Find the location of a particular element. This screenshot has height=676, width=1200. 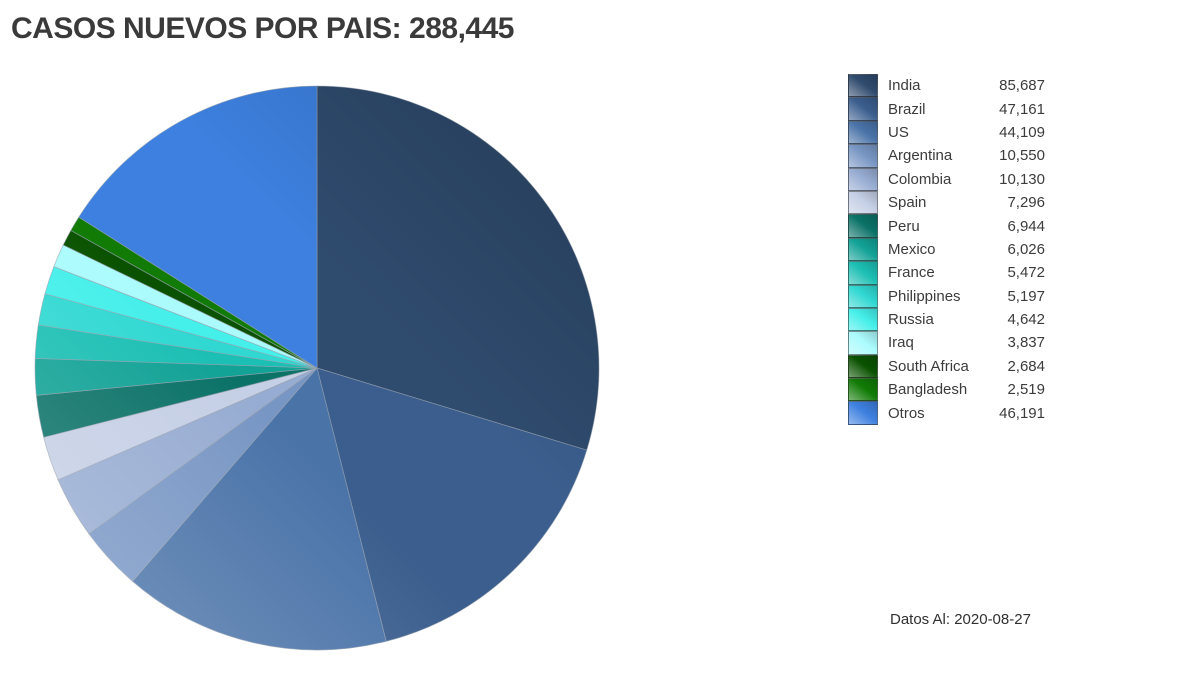

legend-value: 44,109 is located at coordinates (1022, 132).